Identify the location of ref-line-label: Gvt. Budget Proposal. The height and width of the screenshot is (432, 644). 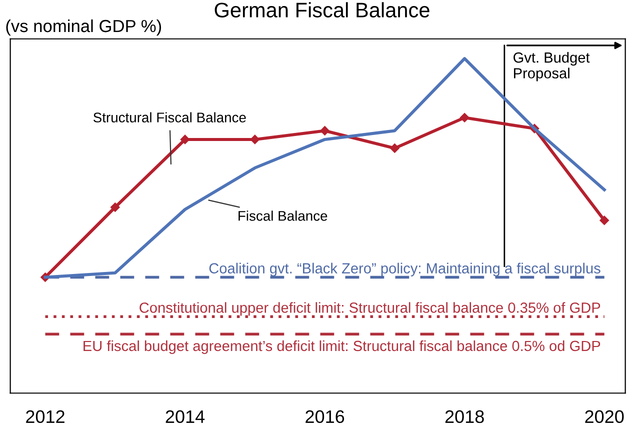
(552, 67).